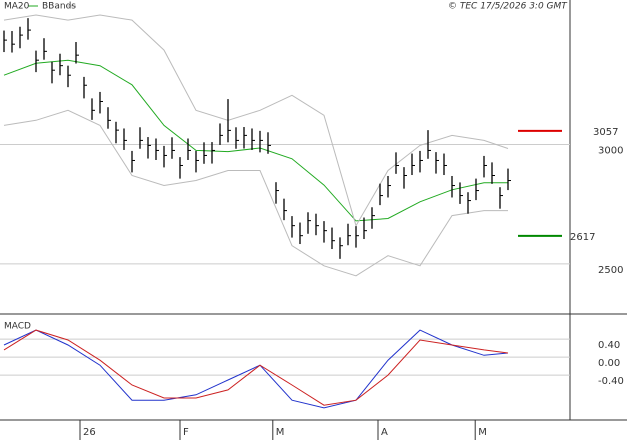 This screenshot has width=627, height=440. What do you see at coordinates (610, 150) in the screenshot?
I see `y-tick-label: 3000` at bounding box center [610, 150].